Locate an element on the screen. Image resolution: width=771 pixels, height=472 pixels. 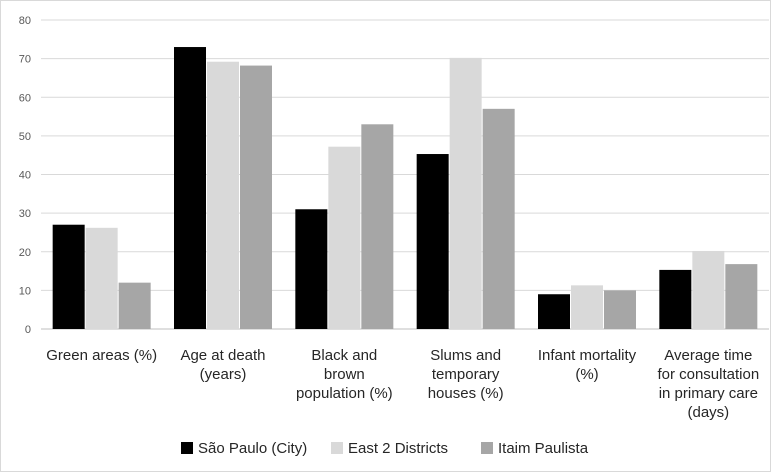
y-tick-label: 0 is located at coordinates (28, 330).